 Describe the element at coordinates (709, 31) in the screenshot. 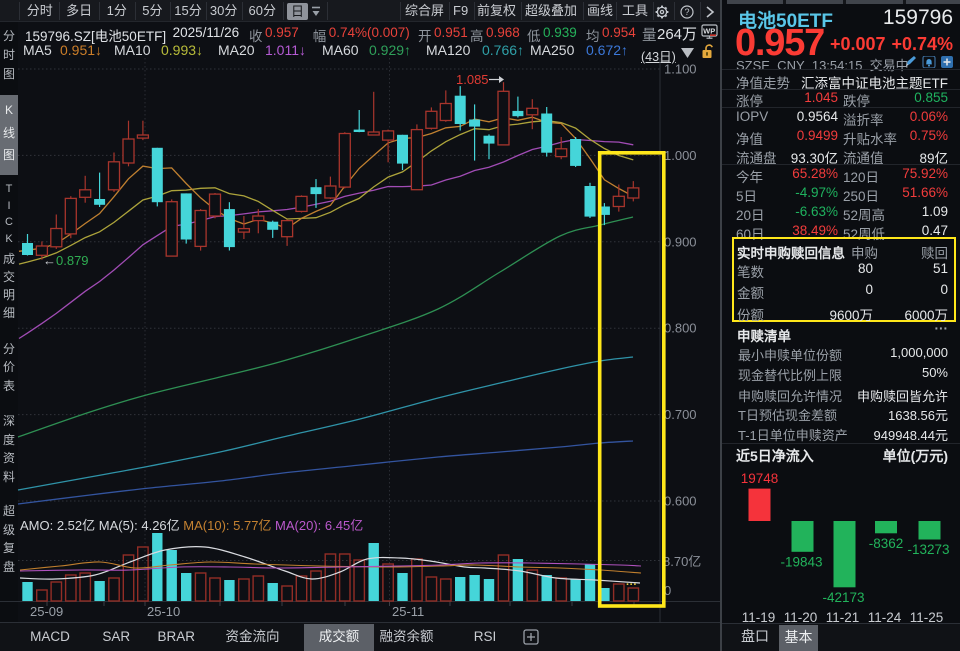

I see `svg-text: WP` at that location.